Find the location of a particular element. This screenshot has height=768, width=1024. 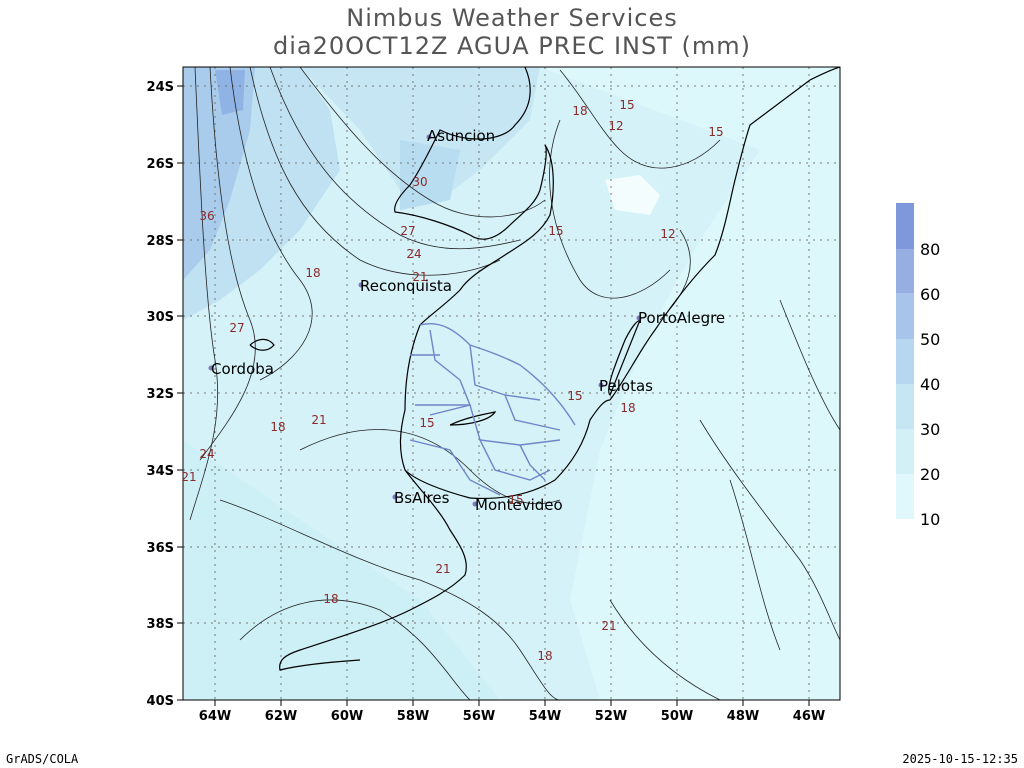

city-dot-cordoba is located at coordinates (211, 368).